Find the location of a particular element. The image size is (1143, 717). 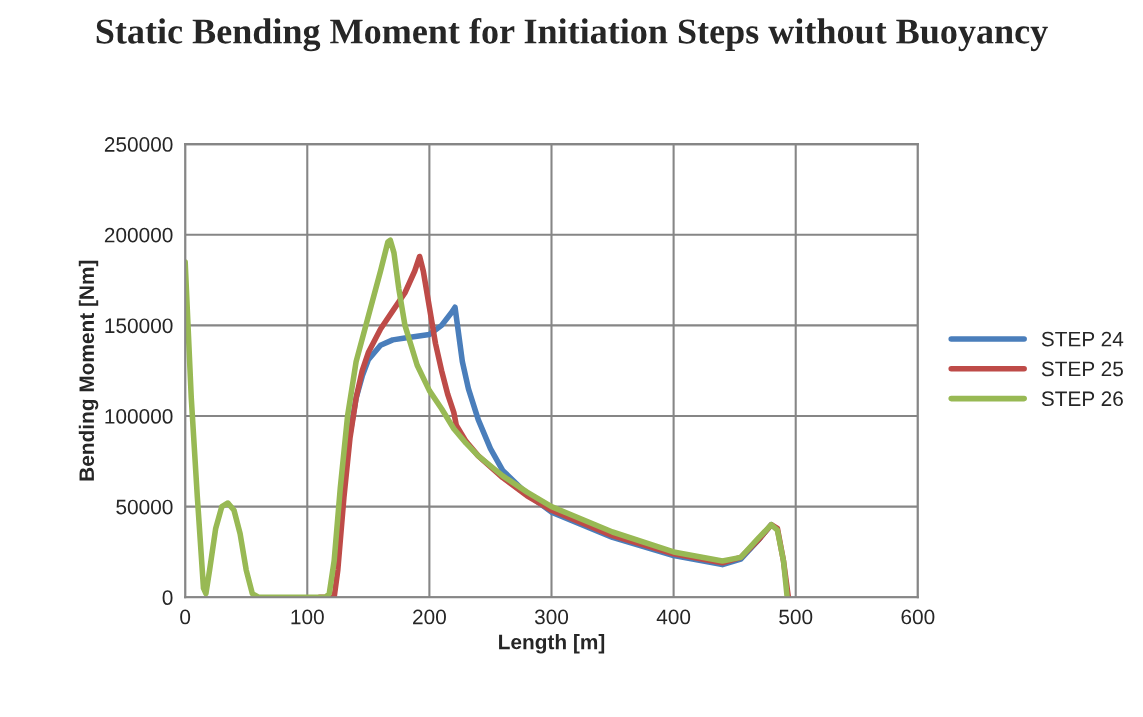

y-tick-label: 50000 is located at coordinates (144, 507).